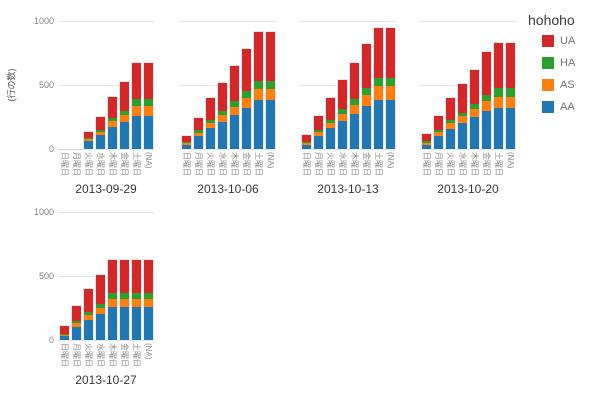 This screenshot has height=400, width=600. What do you see at coordinates (468, 189) in the screenshot?
I see `facet-title: 2013-10-20` at bounding box center [468, 189].